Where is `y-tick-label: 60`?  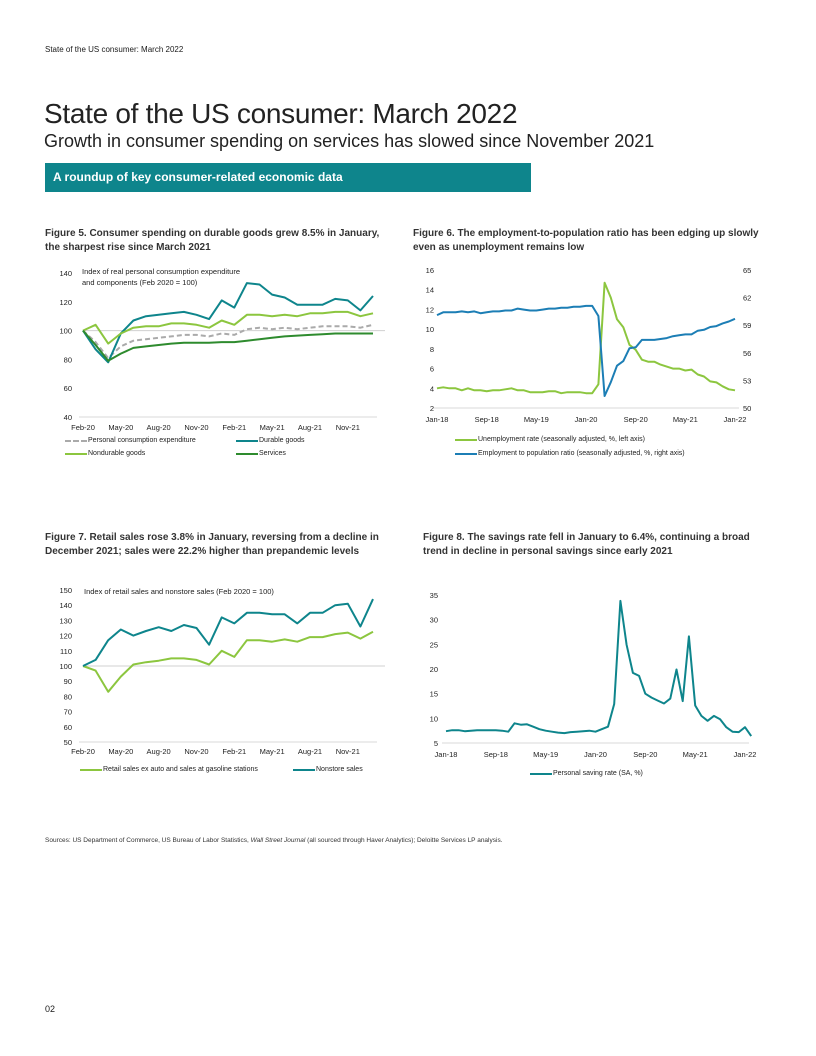
y-tick-label: 60 is located at coordinates (68, 727).